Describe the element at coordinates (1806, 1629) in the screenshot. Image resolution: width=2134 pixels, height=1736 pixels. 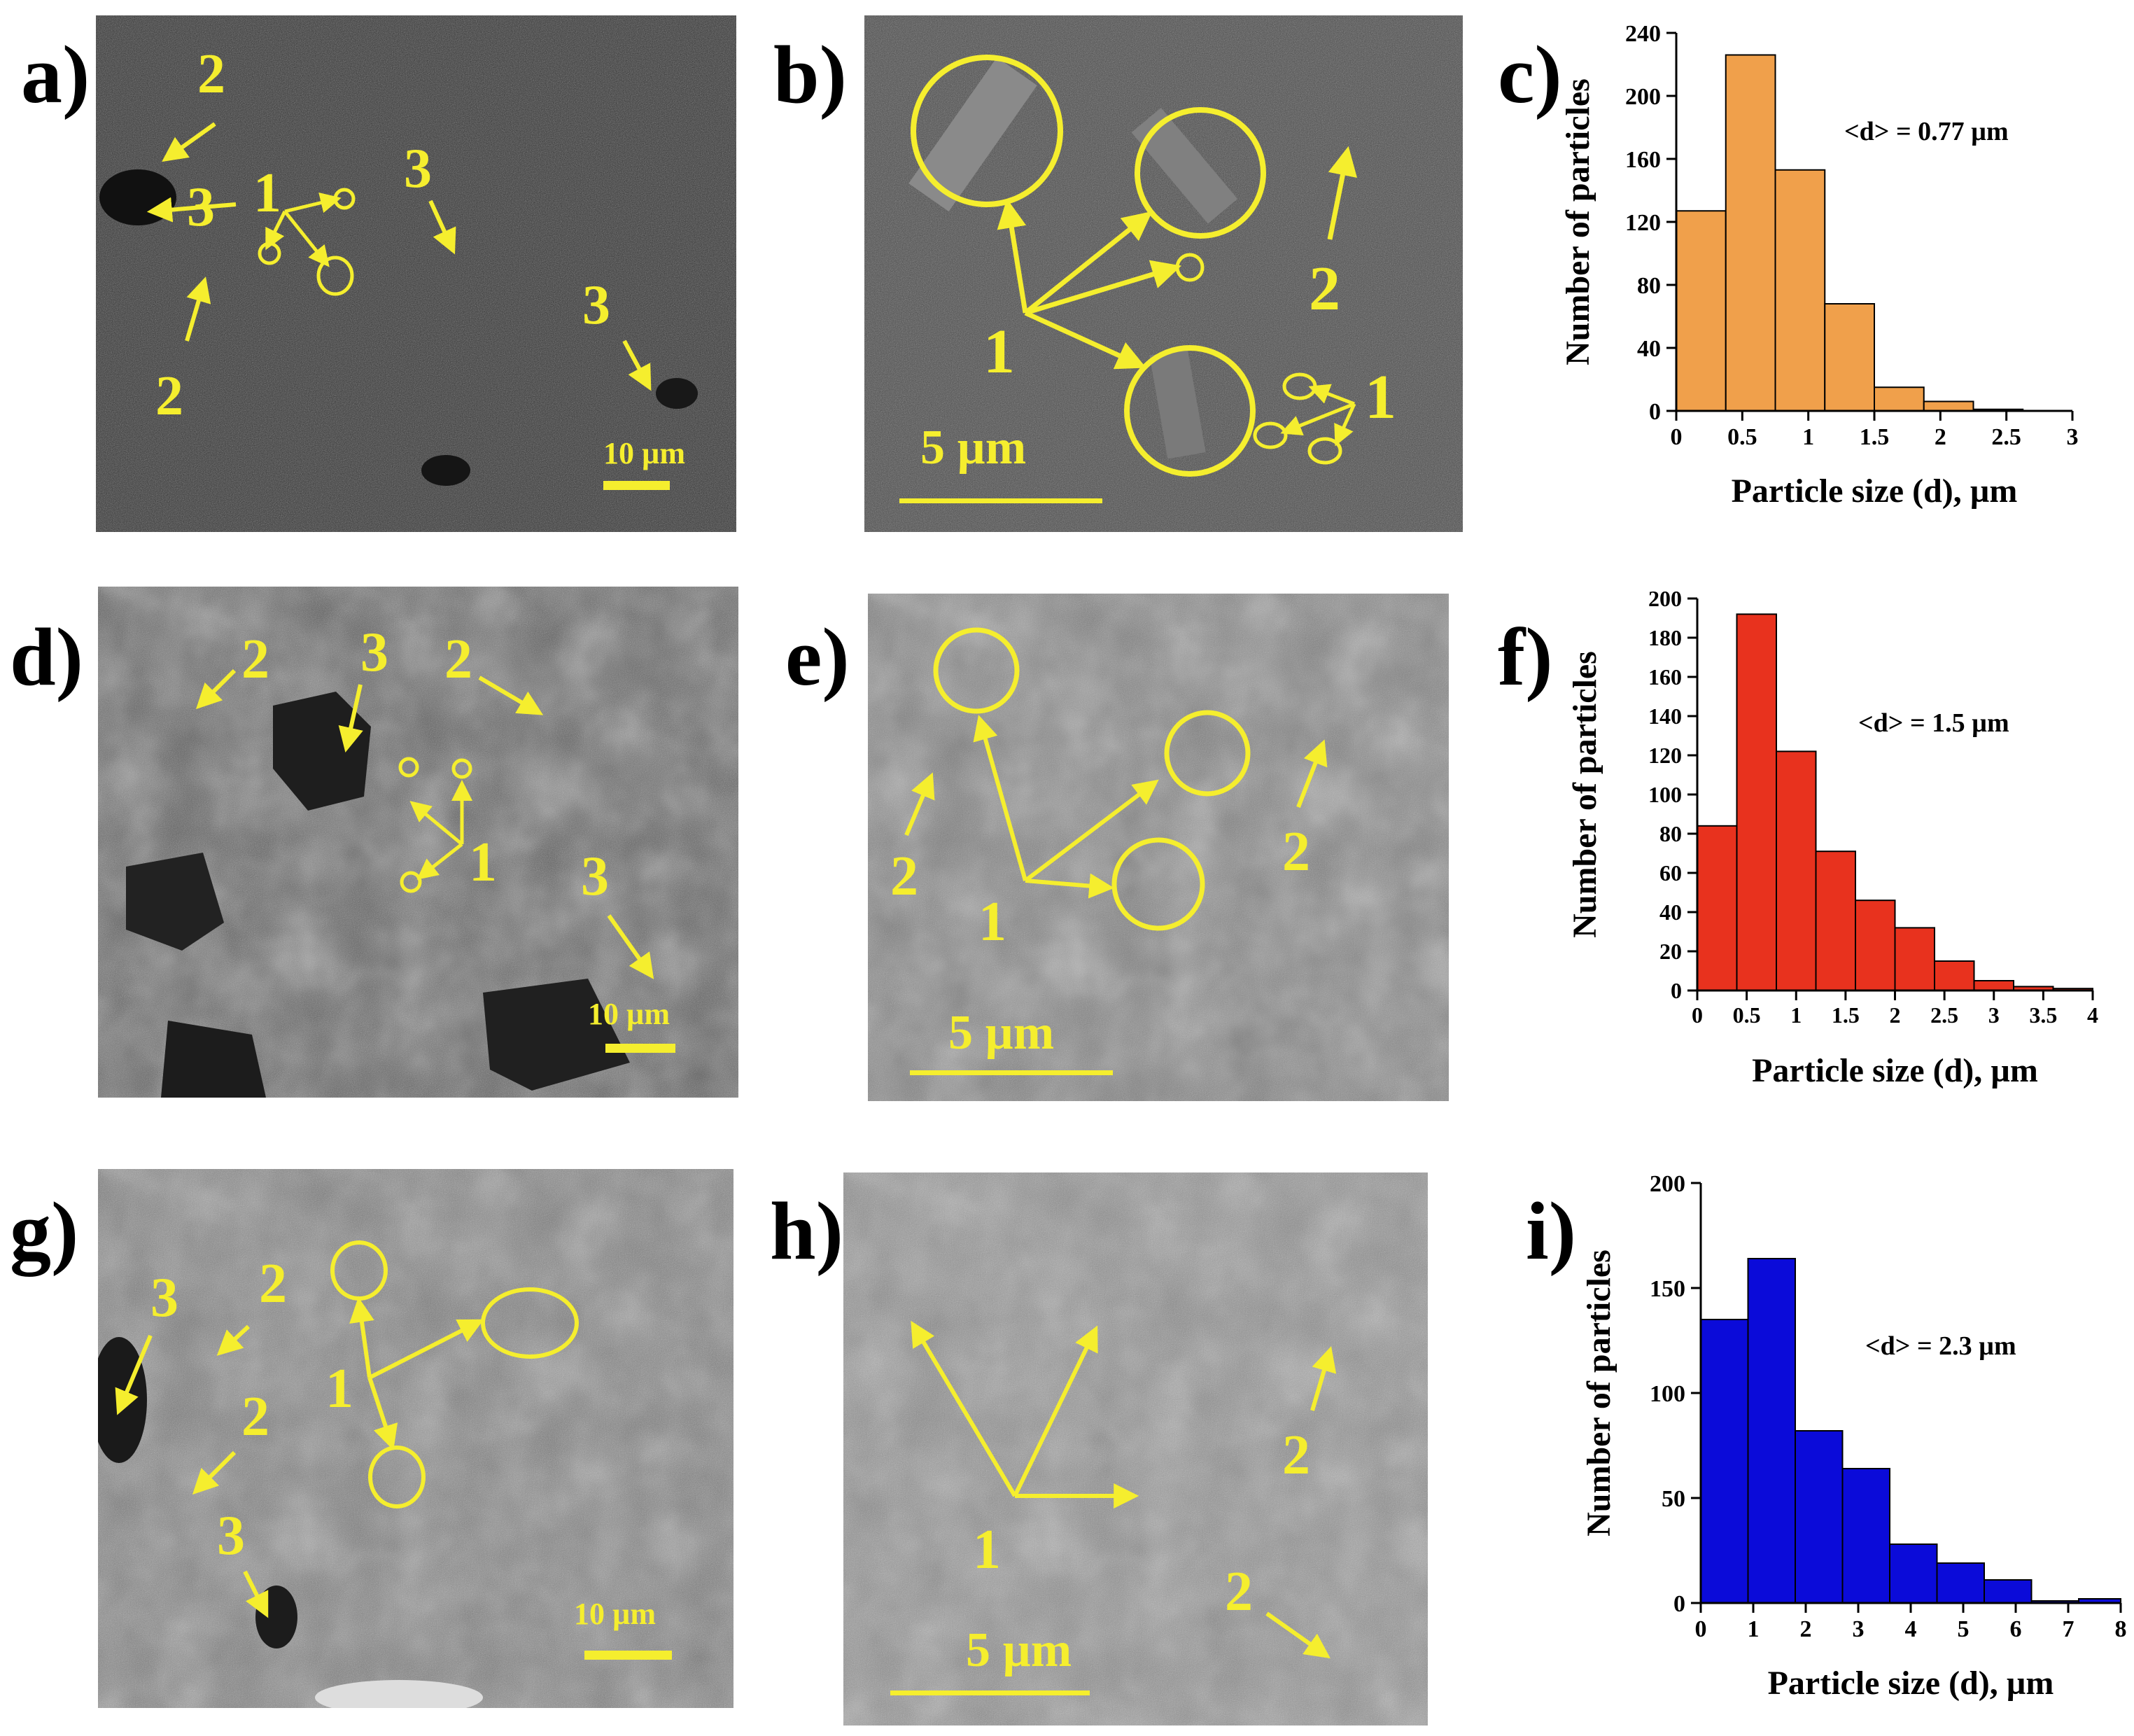
I see `x-tick-label: 2` at that location.